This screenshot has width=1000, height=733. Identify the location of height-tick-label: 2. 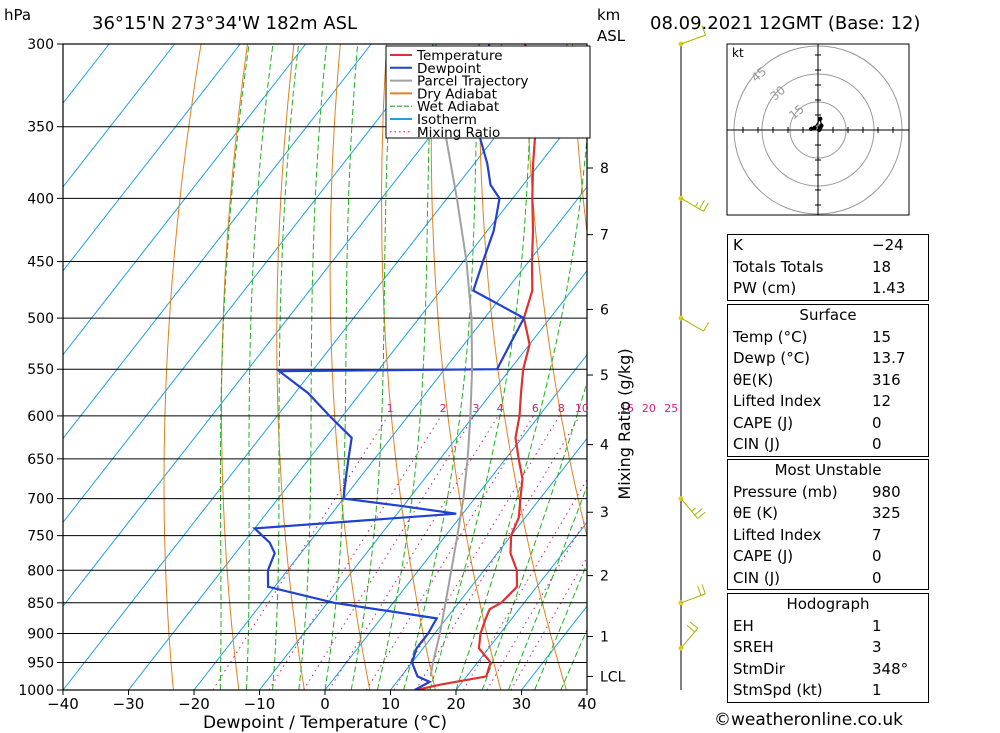
(604, 577).